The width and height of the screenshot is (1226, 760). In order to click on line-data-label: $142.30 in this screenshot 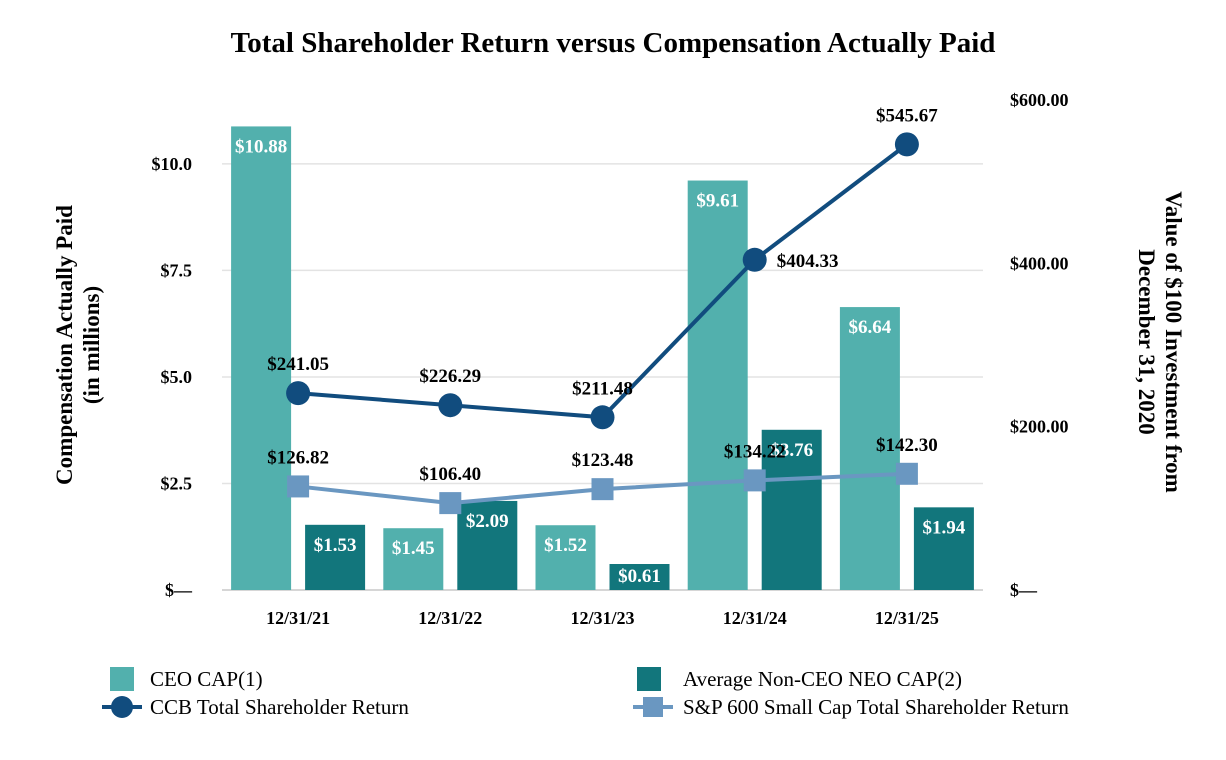, I will do `click(907, 445)`.